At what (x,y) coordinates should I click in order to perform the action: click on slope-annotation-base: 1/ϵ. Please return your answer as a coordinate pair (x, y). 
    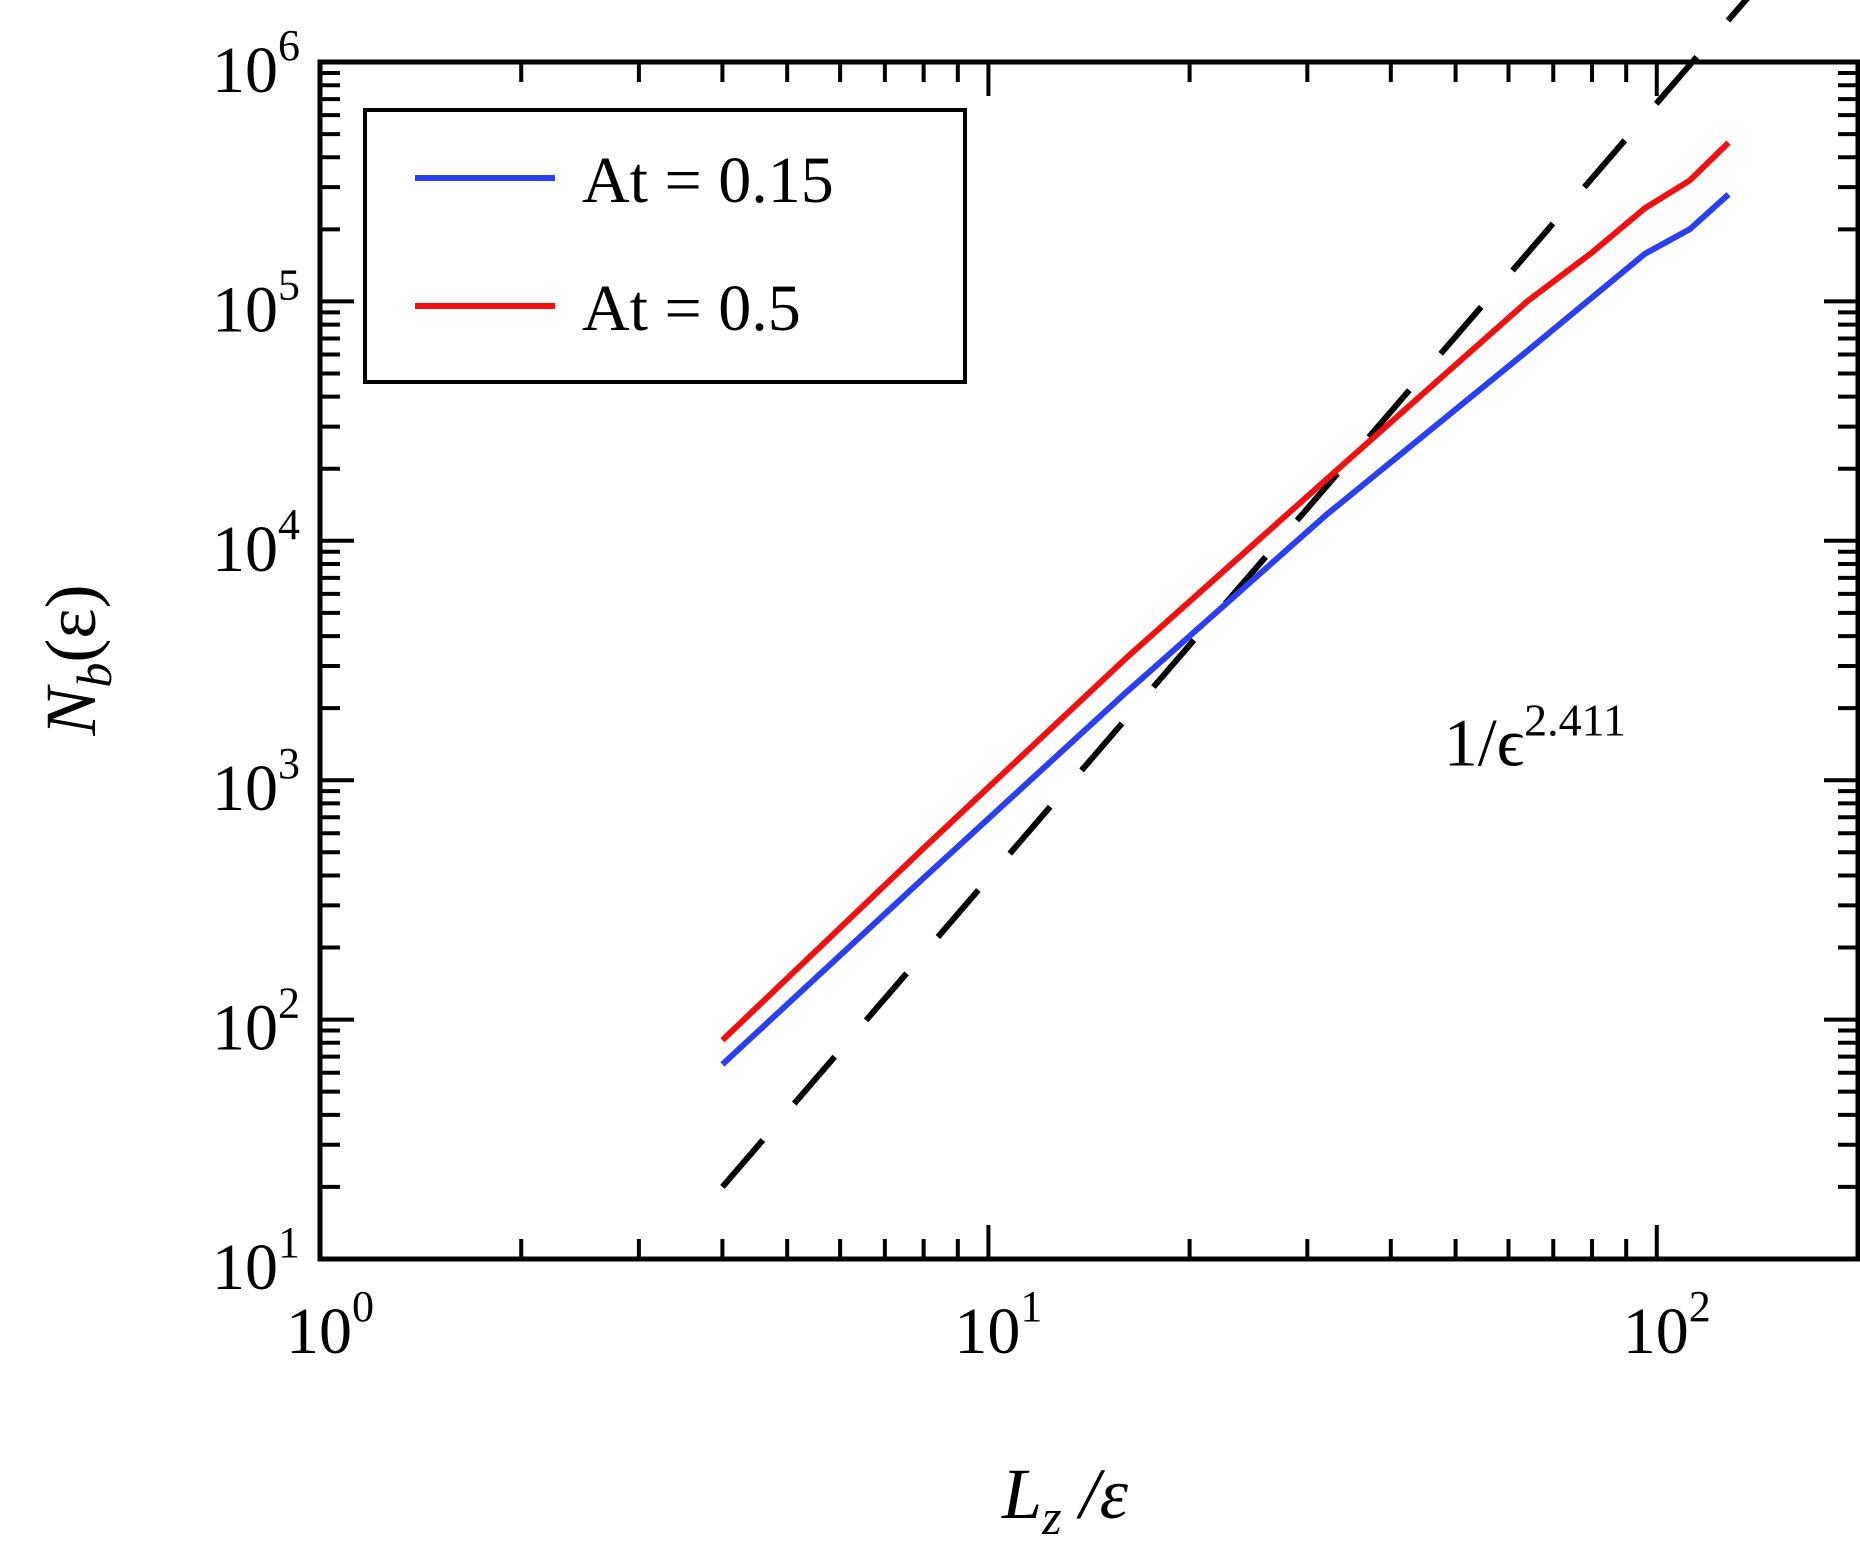
    Looking at the image, I should click on (1484, 743).